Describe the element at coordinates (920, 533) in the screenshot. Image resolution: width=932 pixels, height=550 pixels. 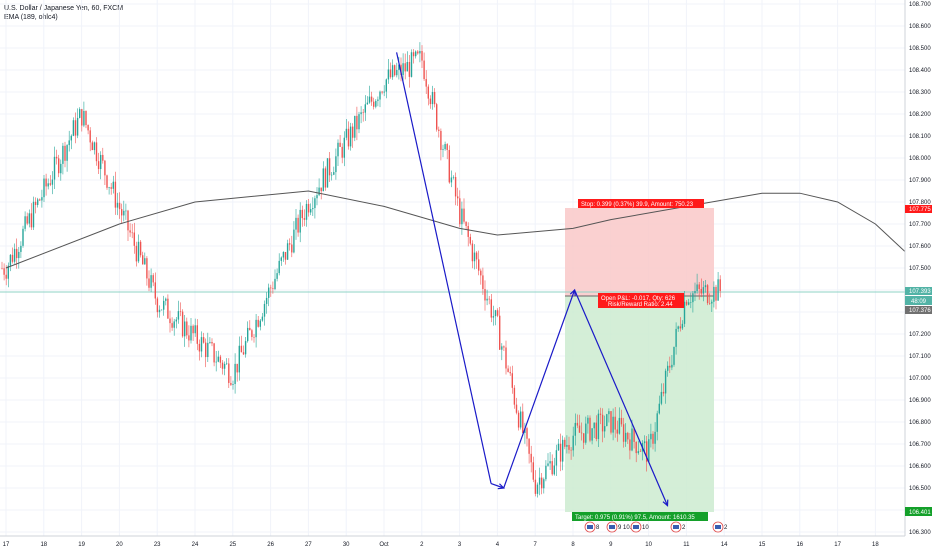
I see `y-tick-label-24: 106.300` at that location.